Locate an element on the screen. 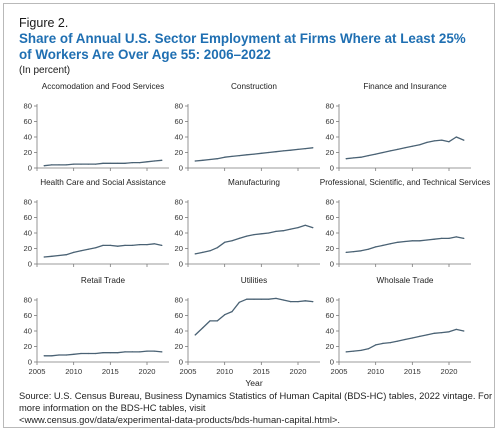 The height and width of the screenshot is (433, 500). x-tick-label: 2015 is located at coordinates (110, 371).